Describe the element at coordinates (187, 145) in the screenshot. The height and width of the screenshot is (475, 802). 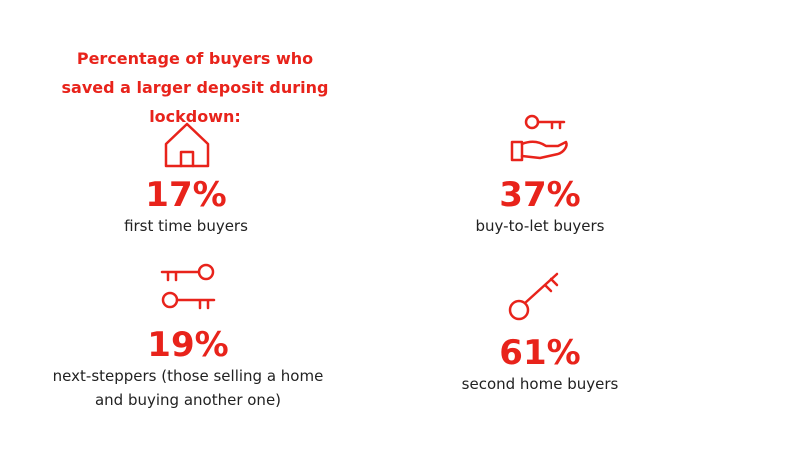
I see `house-icon` at that location.